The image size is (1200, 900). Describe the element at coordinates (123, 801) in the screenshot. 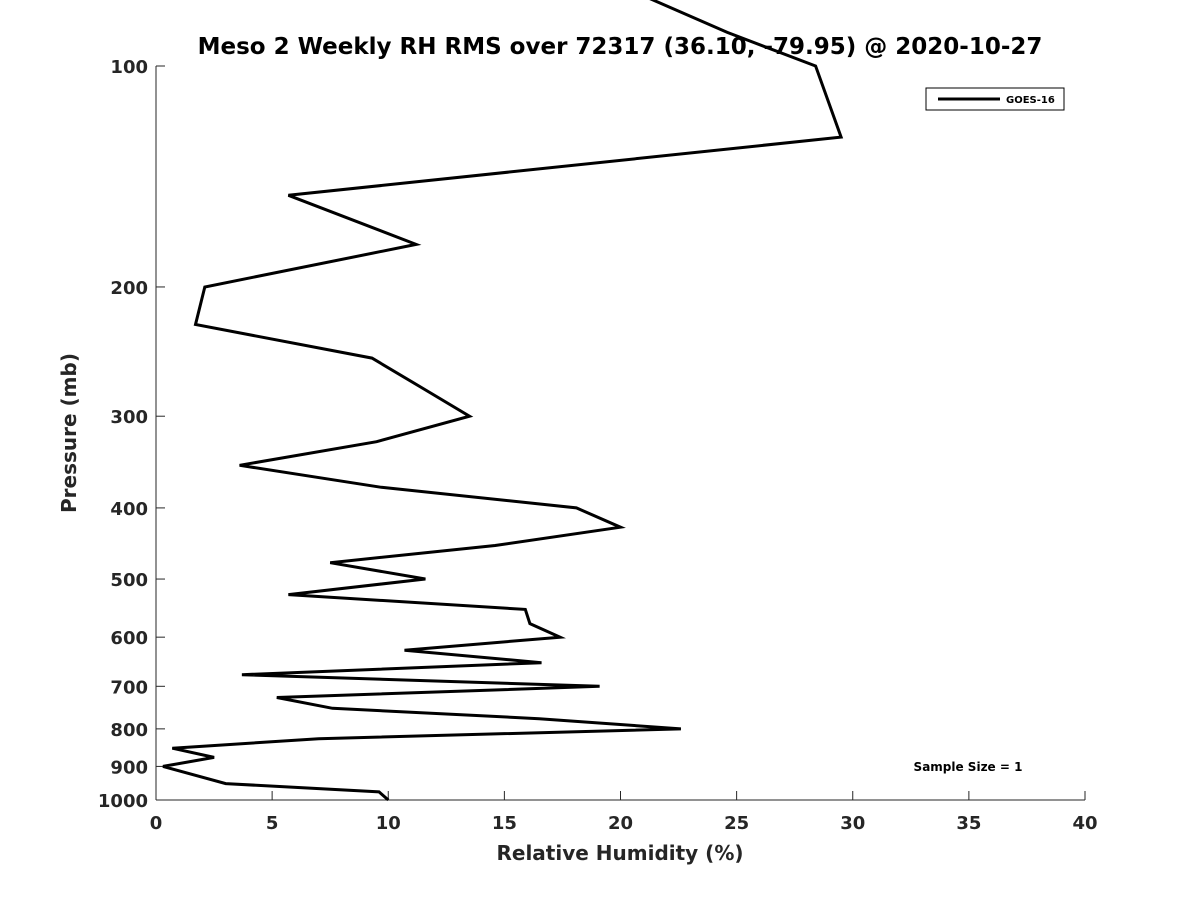

I see `y-tick-label: 1000` at that location.